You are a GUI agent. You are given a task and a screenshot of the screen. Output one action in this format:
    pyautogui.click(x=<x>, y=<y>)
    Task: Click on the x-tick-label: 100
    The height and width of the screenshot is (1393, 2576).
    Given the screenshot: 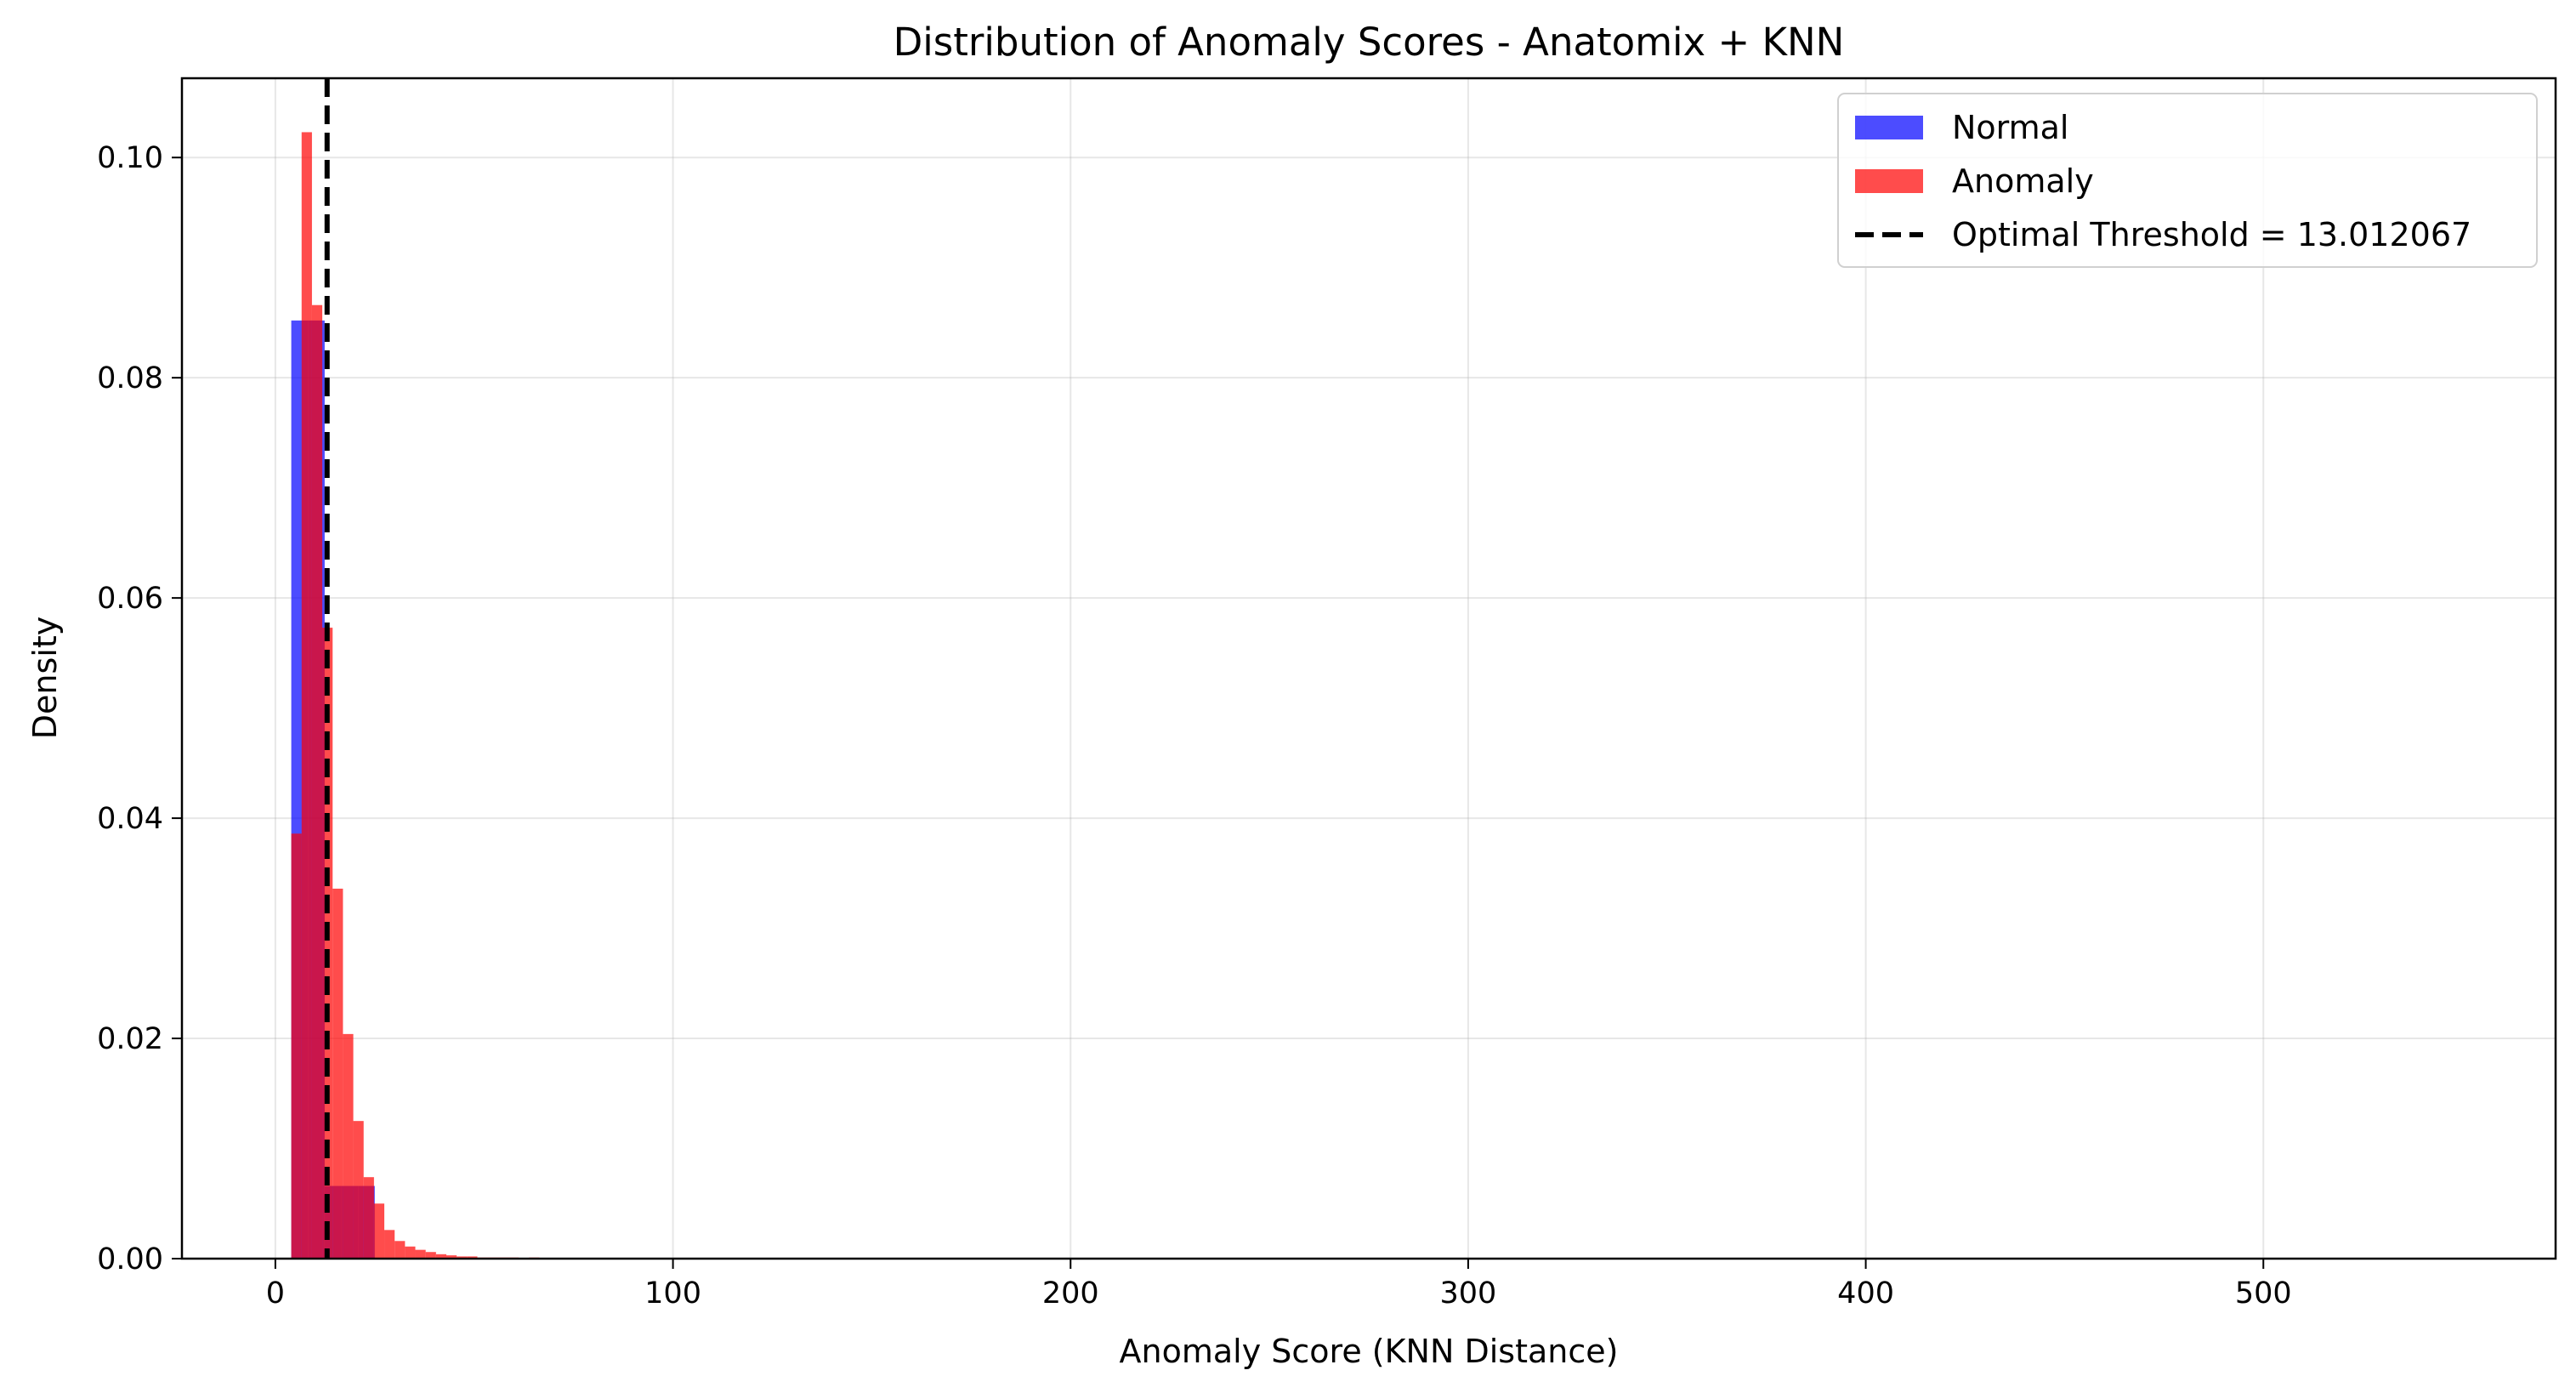 What is the action you would take?
    pyautogui.click(x=673, y=1293)
    